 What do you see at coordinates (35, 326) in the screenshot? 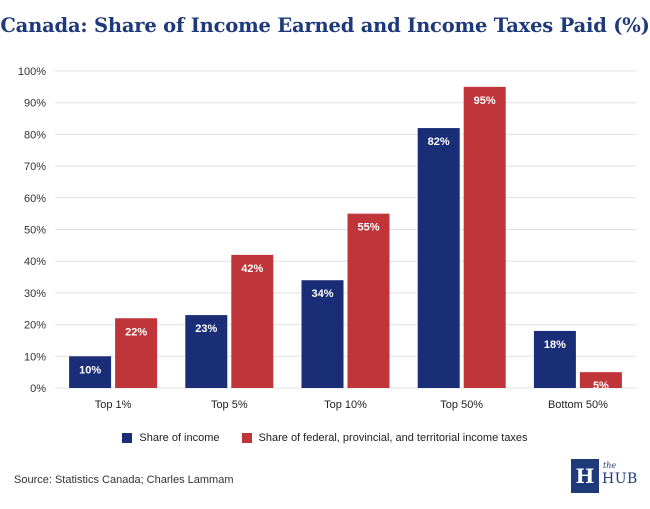
I see `y-tick-label: 20%` at bounding box center [35, 326].